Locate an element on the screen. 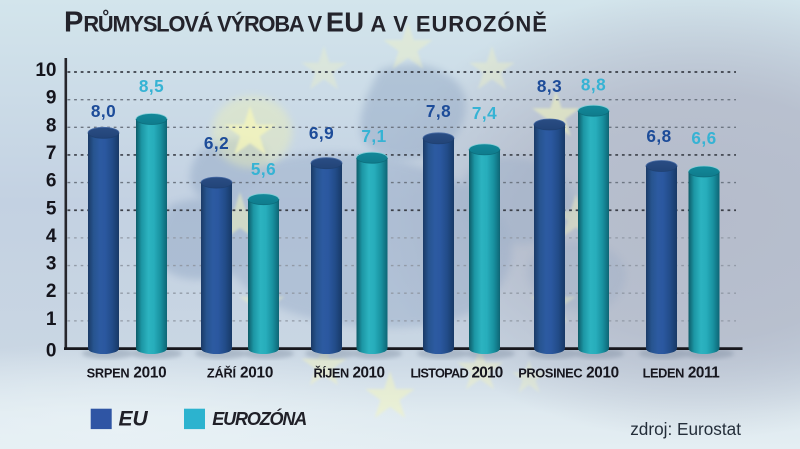 Image resolution: width=800 pixels, height=449 pixels. svg-text: 6,8 is located at coordinates (658, 136).